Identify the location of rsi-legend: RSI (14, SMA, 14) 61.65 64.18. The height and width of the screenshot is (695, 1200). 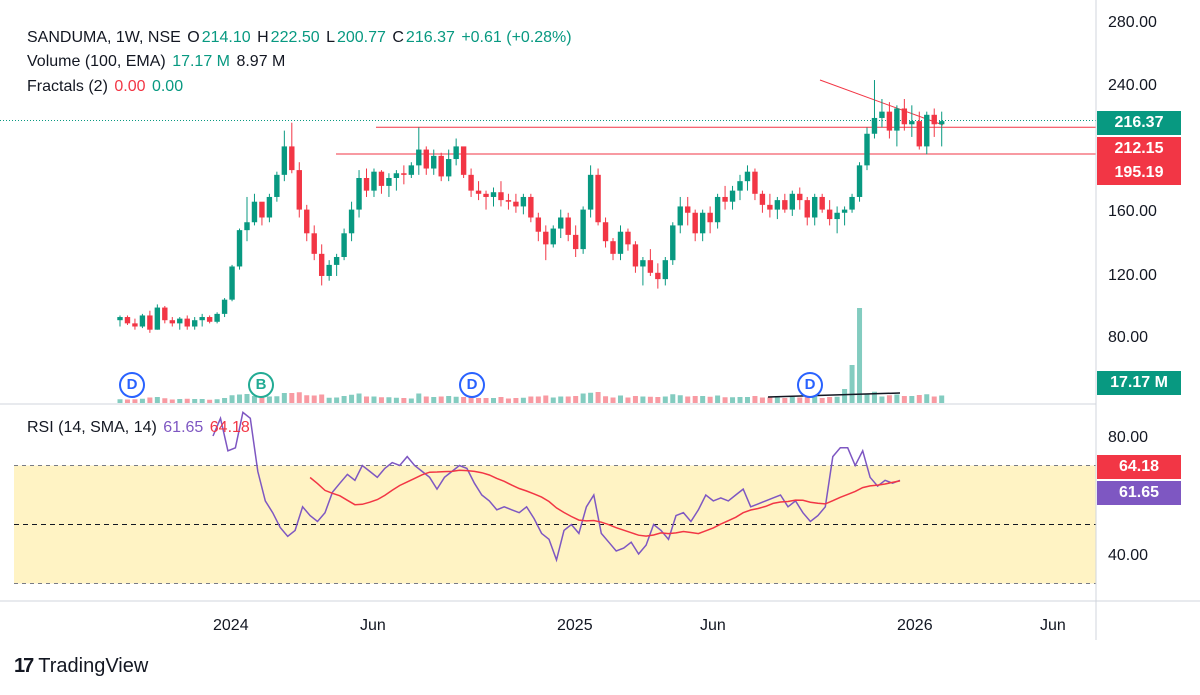
(139, 428).